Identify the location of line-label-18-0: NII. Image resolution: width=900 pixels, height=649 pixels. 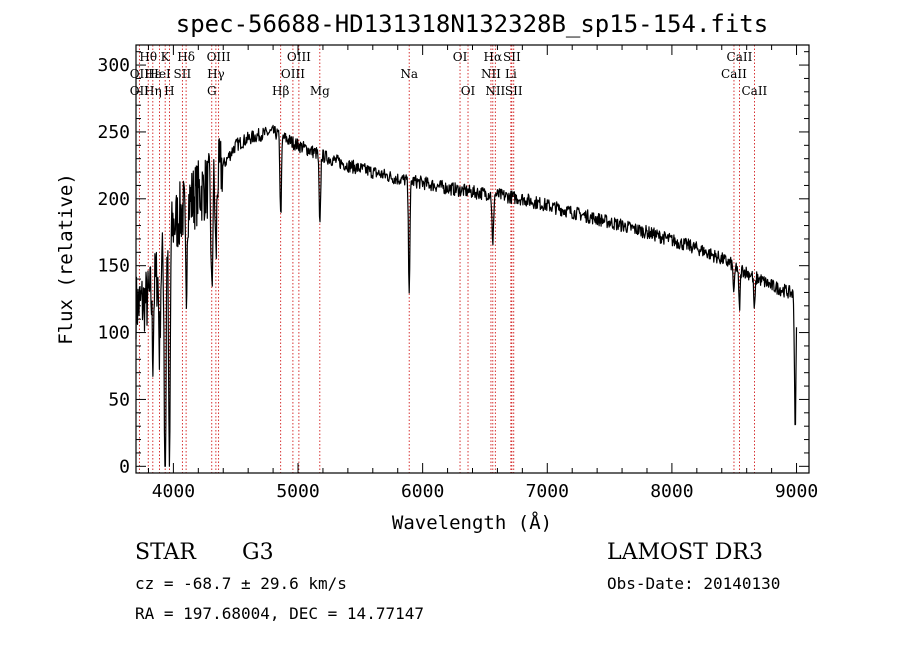
(491, 74).